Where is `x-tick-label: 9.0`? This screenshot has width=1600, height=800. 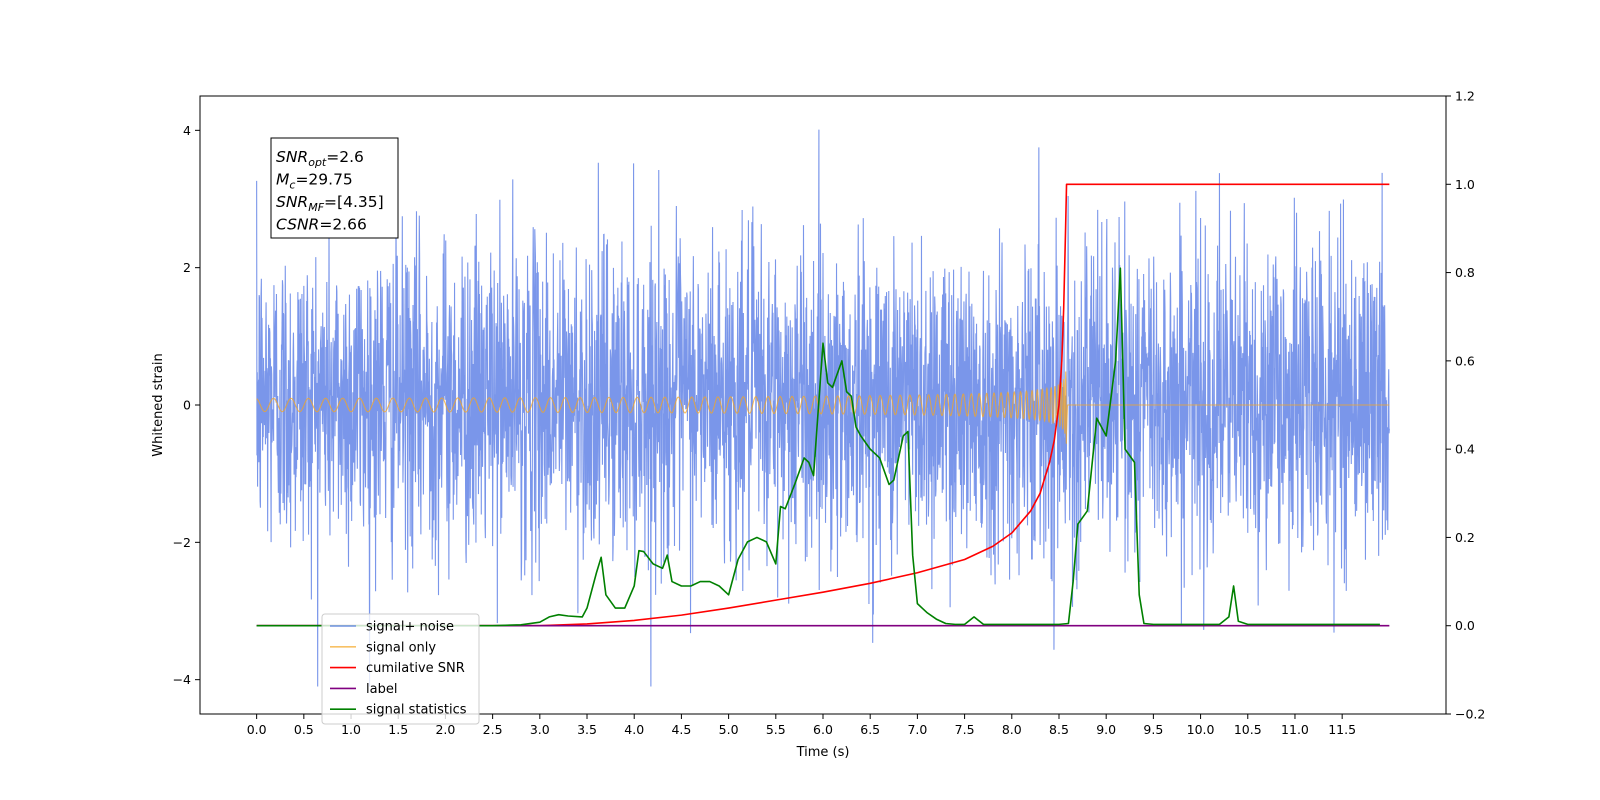 x-tick-label: 9.0 is located at coordinates (1106, 729).